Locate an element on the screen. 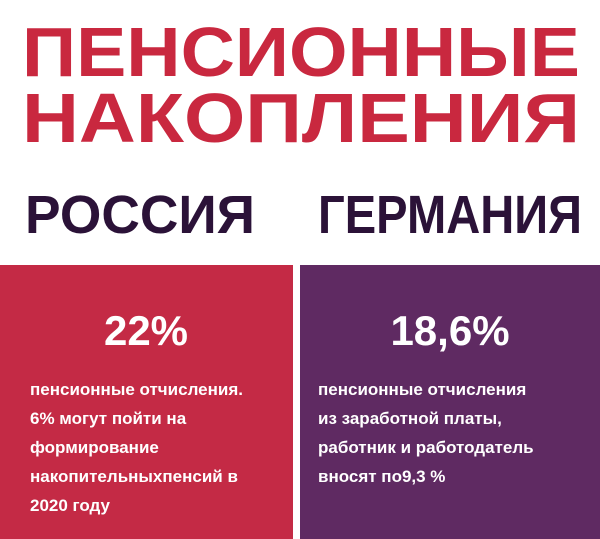 The height and width of the screenshot is (539, 600). description-line: 2020 году is located at coordinates (70, 505).